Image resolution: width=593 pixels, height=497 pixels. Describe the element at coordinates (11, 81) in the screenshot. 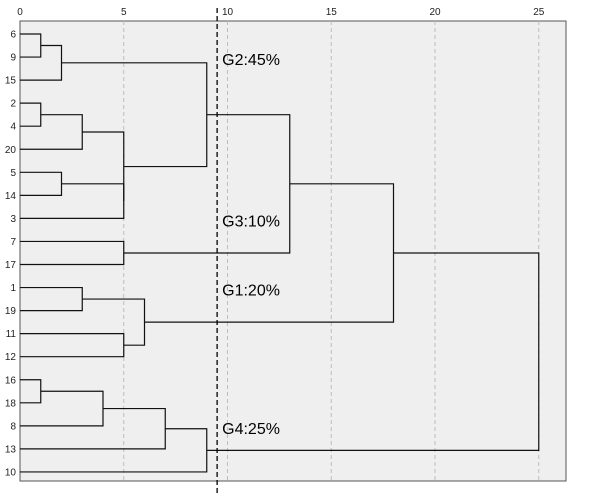

I see `leaf-label: 15` at that location.